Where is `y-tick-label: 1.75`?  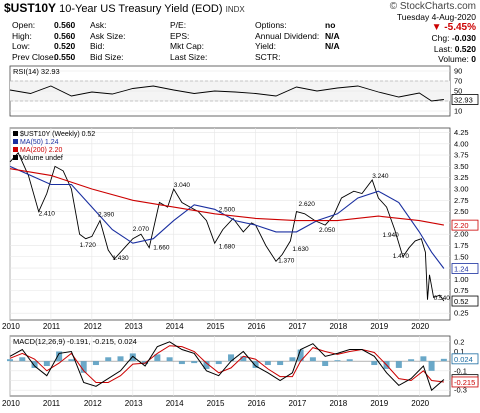 y-tick-label: 1.75 is located at coordinates (461, 245).